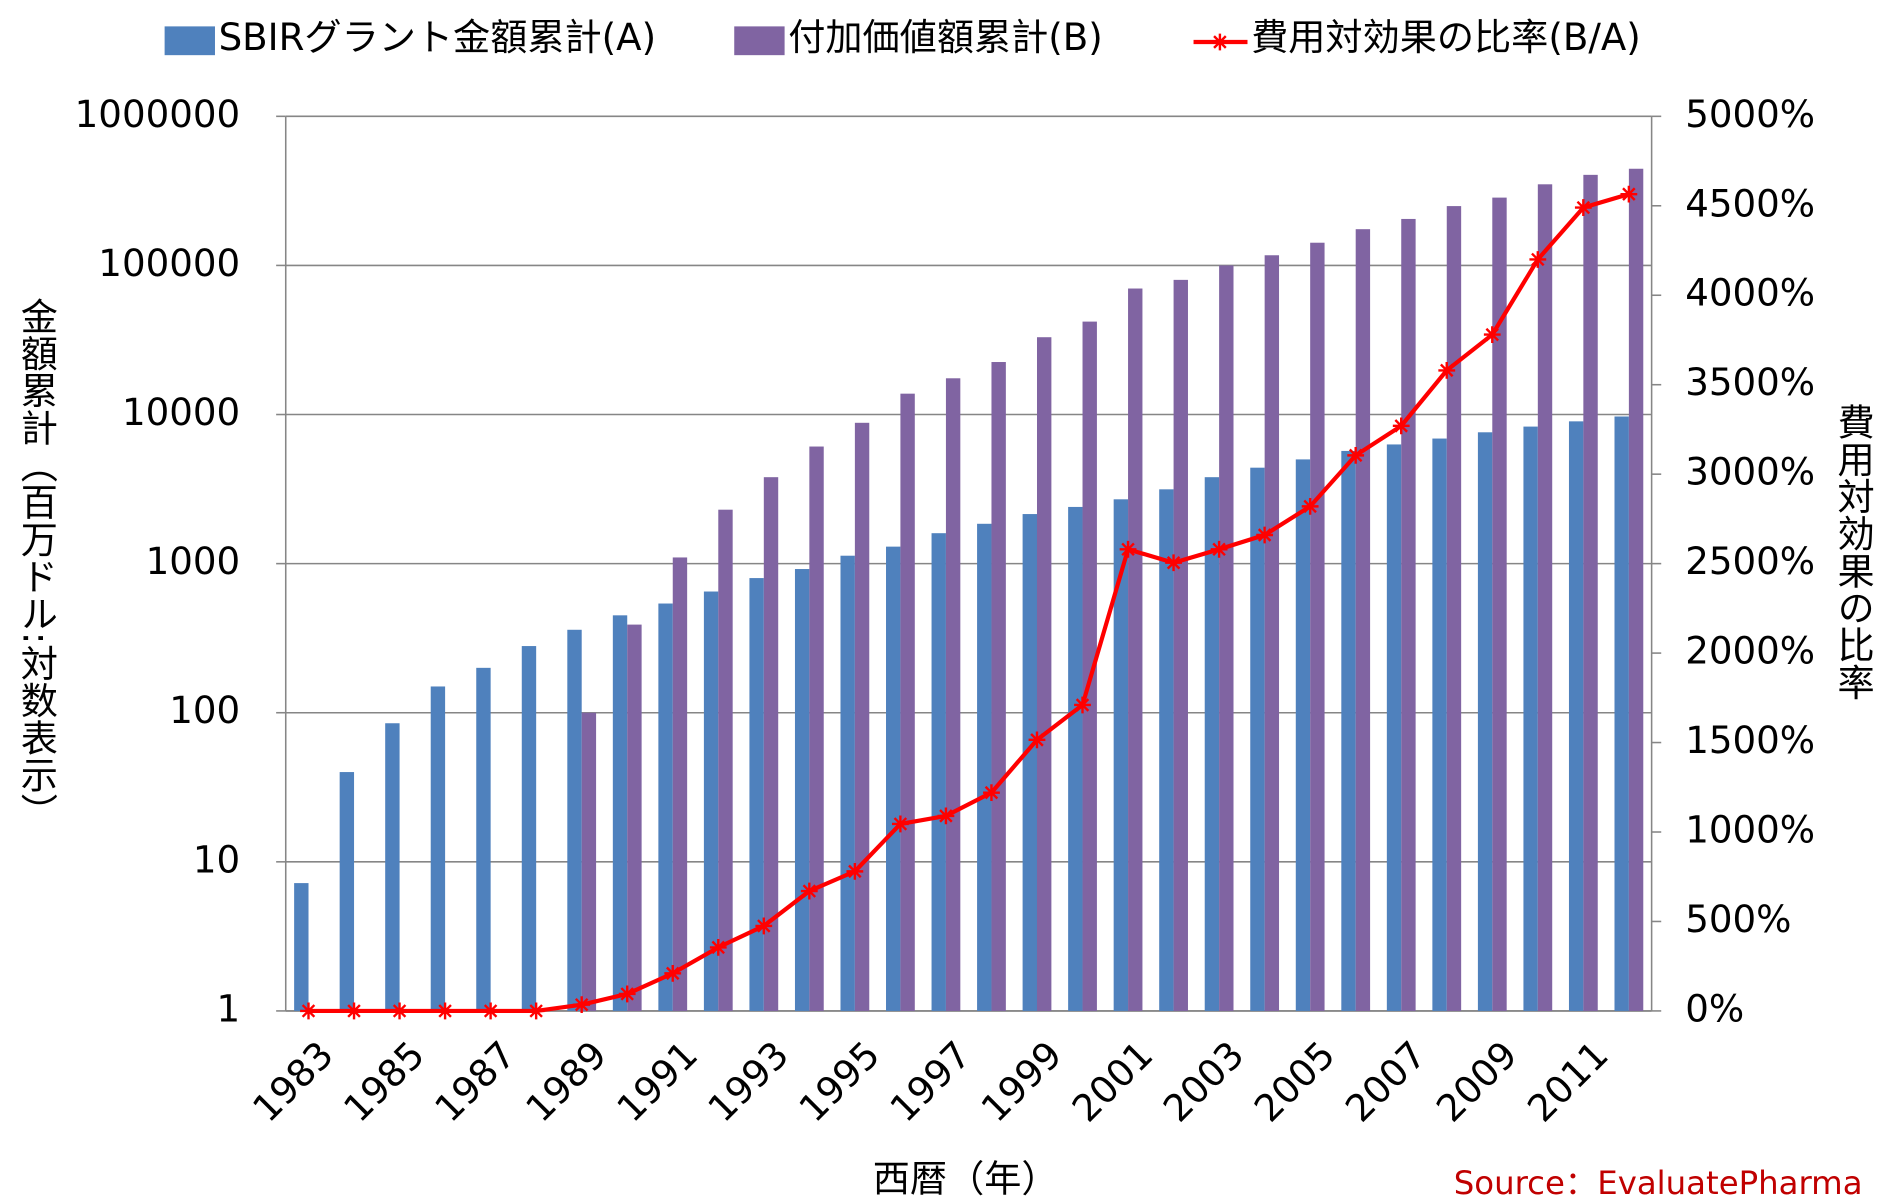  Describe the element at coordinates (748, 1081) in the screenshot. I see `x-tick-label: 1993` at that location.